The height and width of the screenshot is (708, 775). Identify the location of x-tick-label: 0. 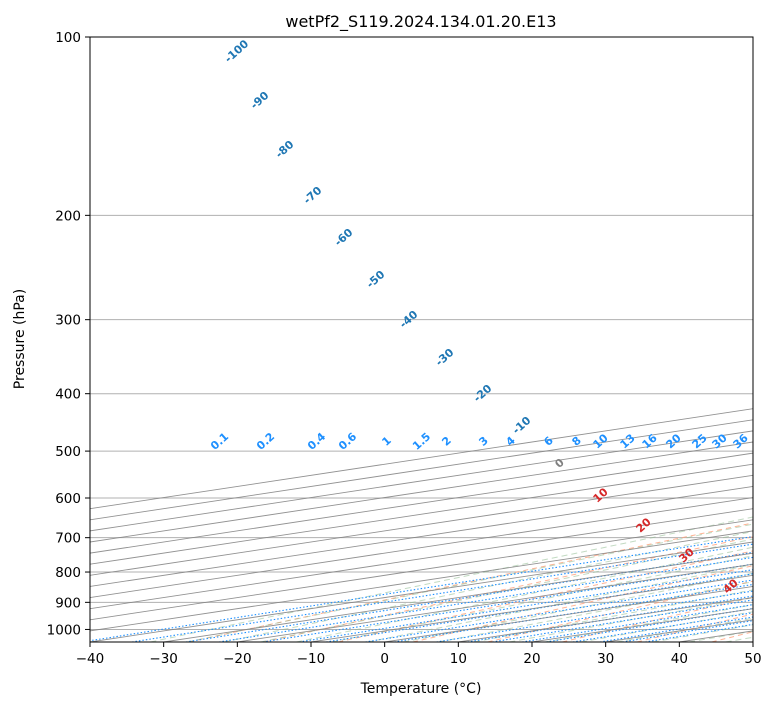
(384, 659).